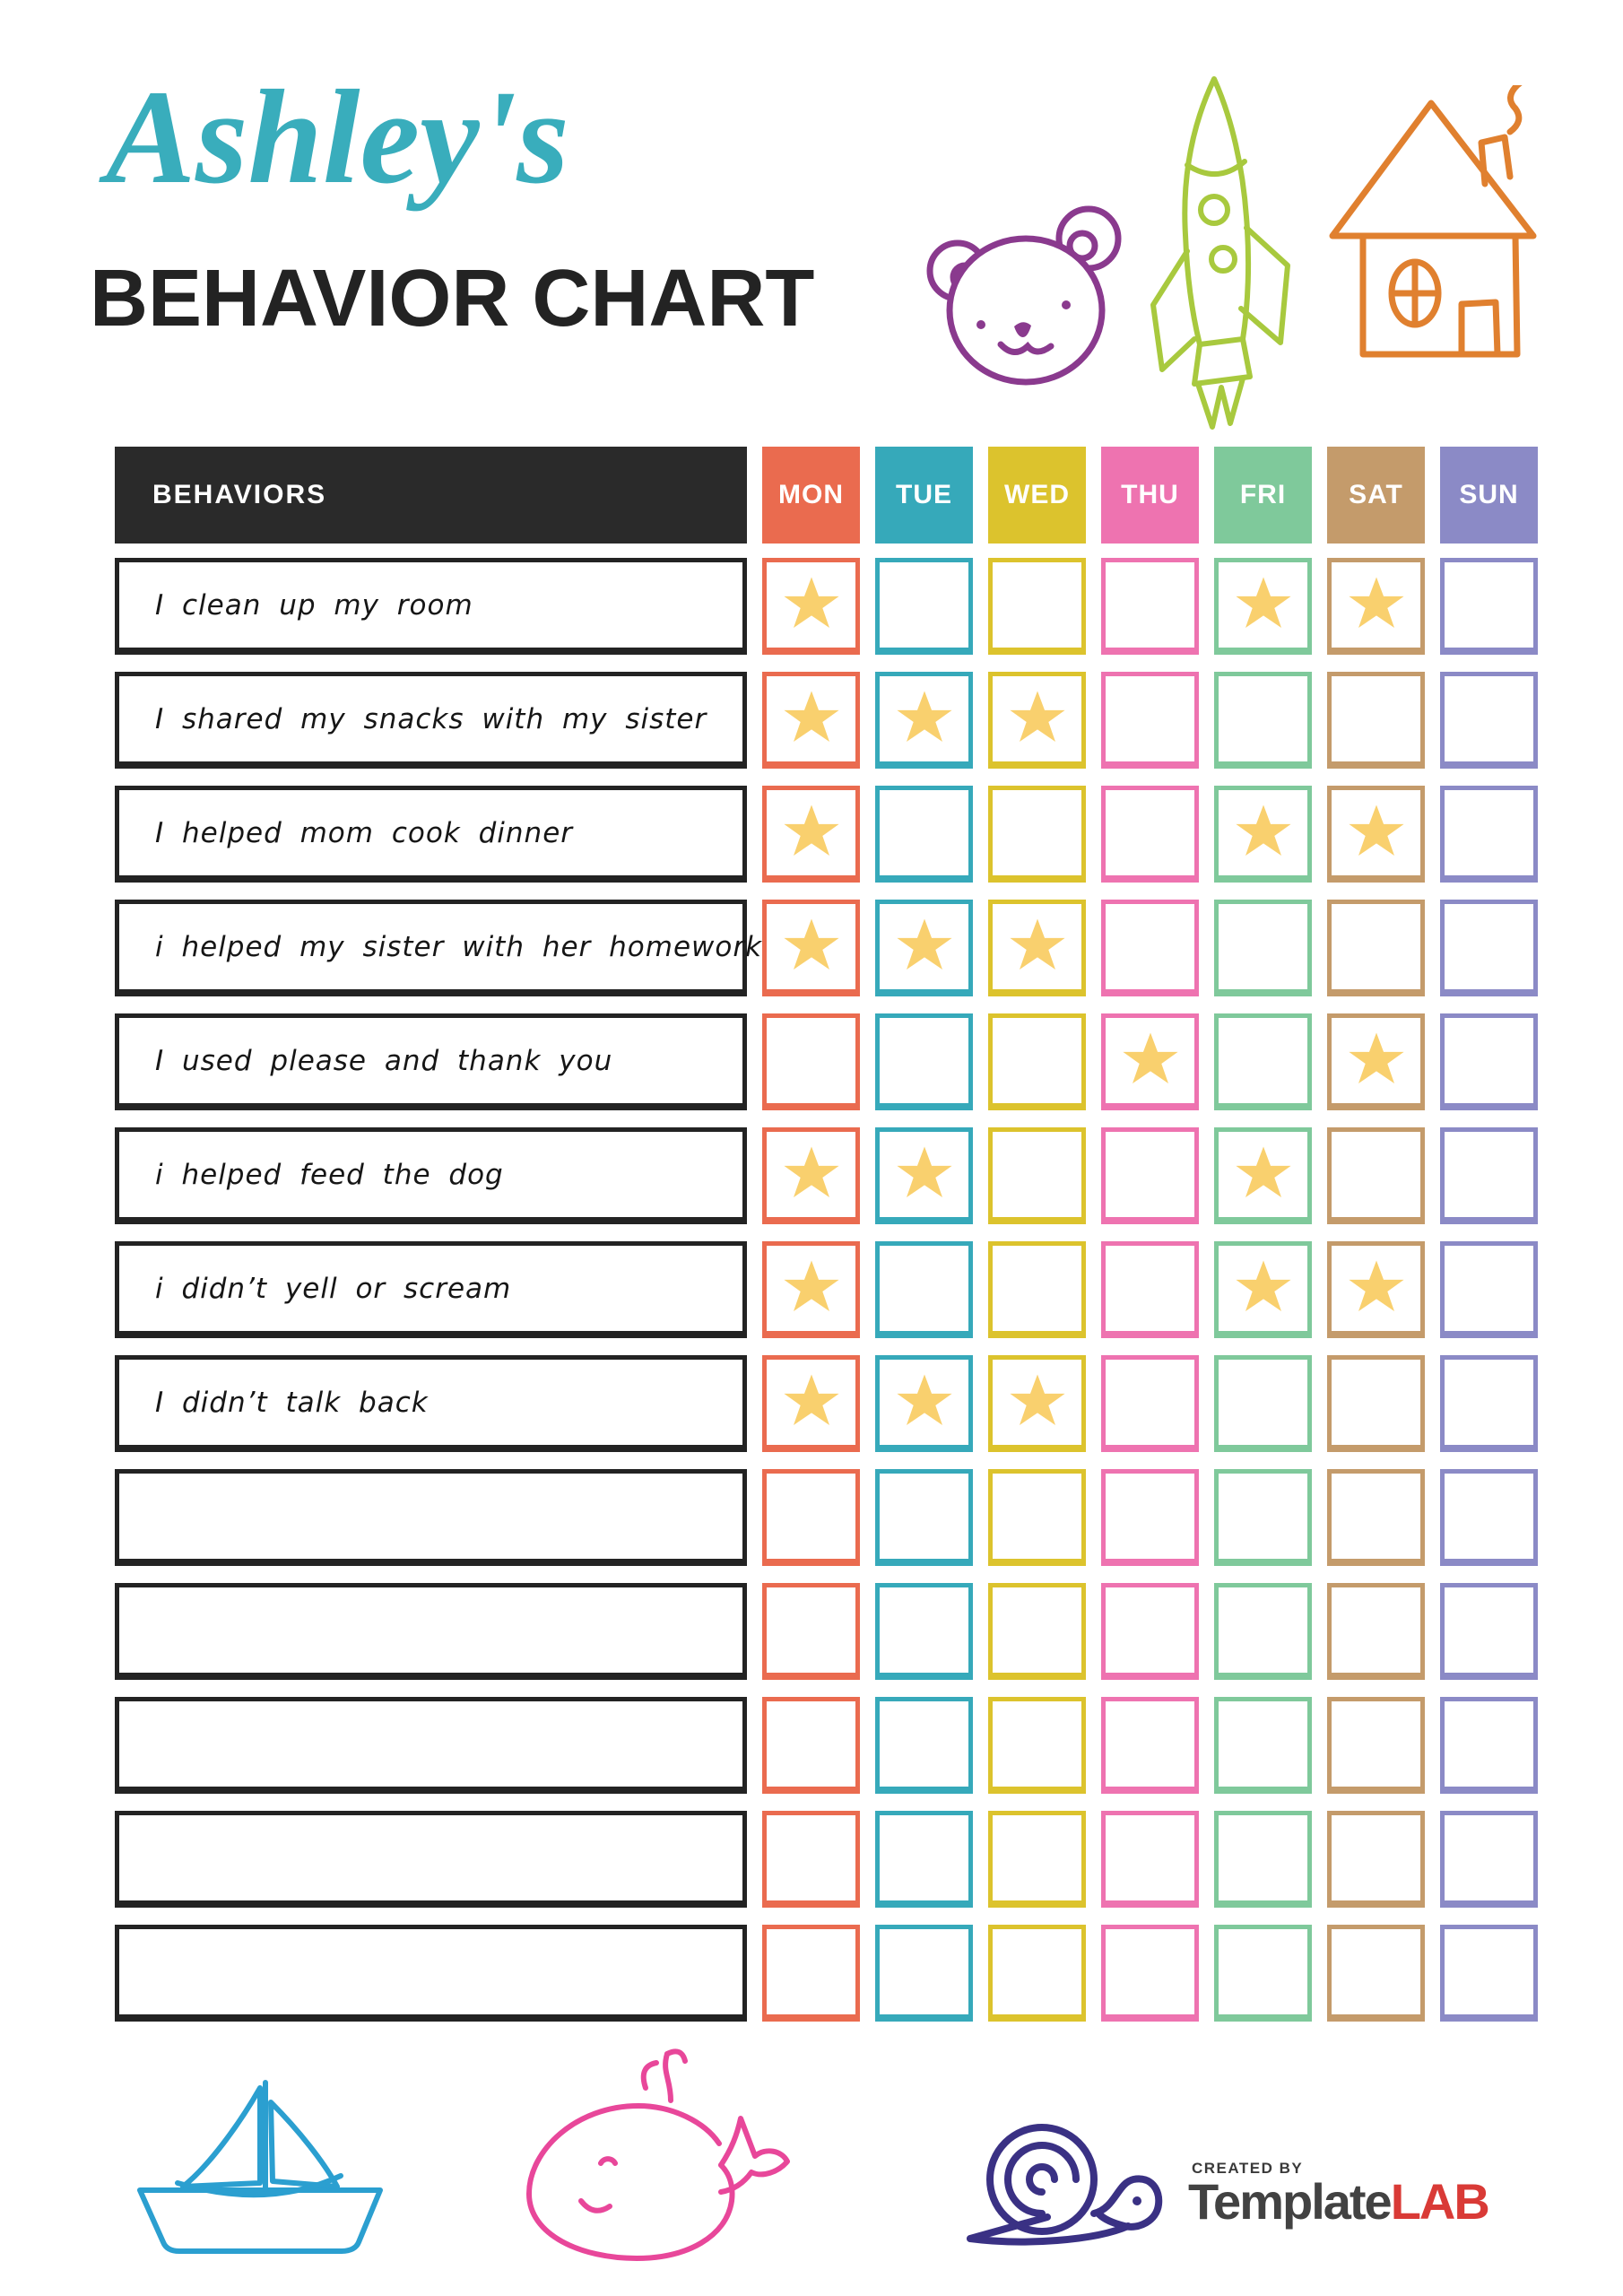 The image size is (1623, 2296). What do you see at coordinates (1248, 2168) in the screenshot?
I see `created-by-label: CREATED BY` at bounding box center [1248, 2168].